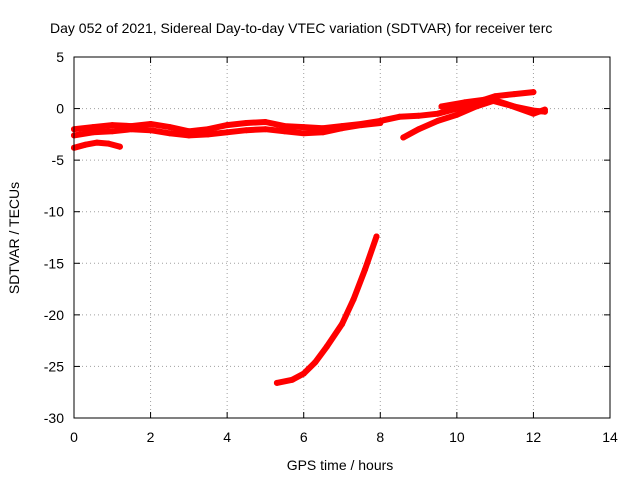  Describe the element at coordinates (227, 437) in the screenshot. I see `x-tick-label: 4` at that location.